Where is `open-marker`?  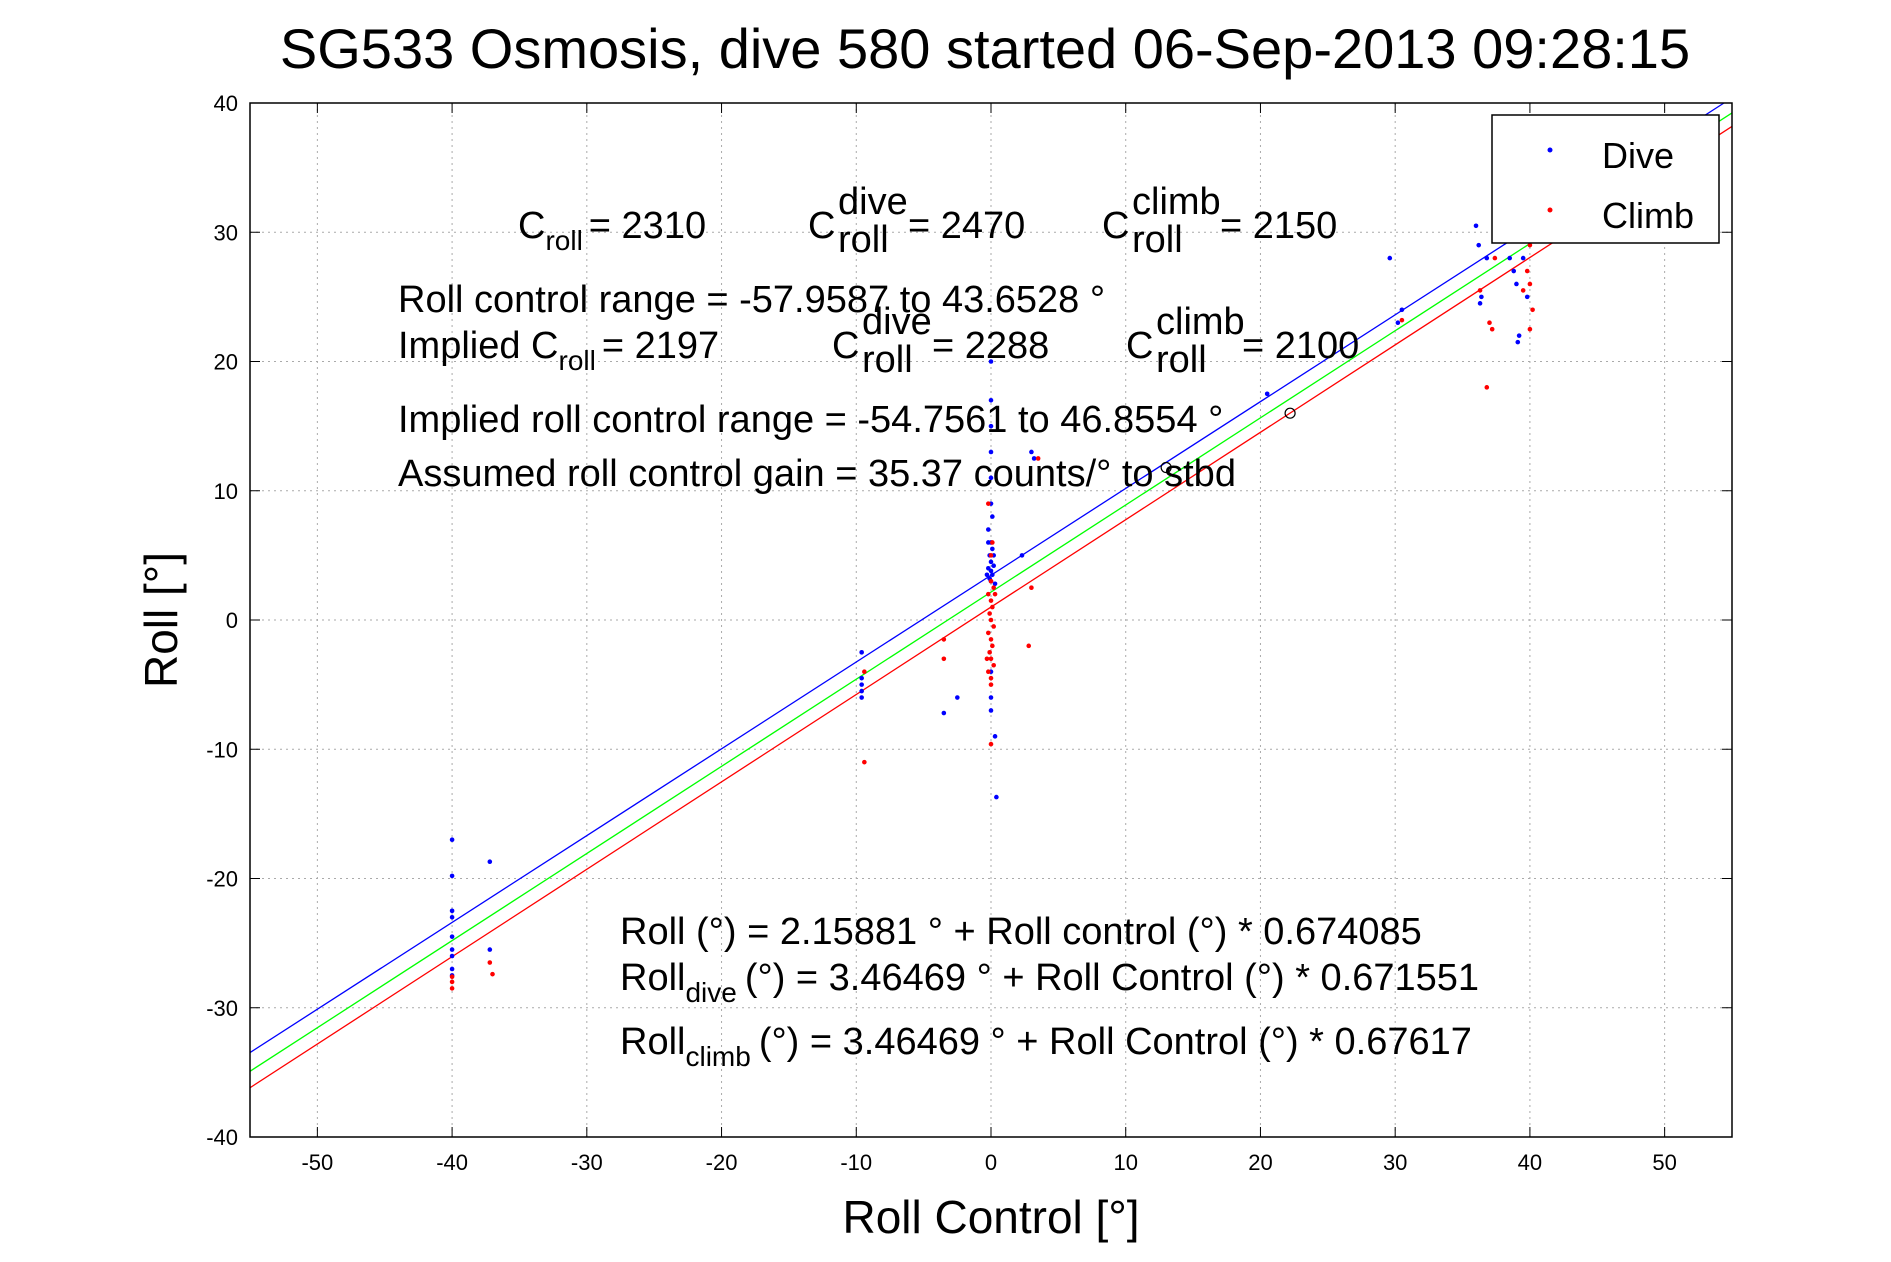 open-marker is located at coordinates (1290, 413).